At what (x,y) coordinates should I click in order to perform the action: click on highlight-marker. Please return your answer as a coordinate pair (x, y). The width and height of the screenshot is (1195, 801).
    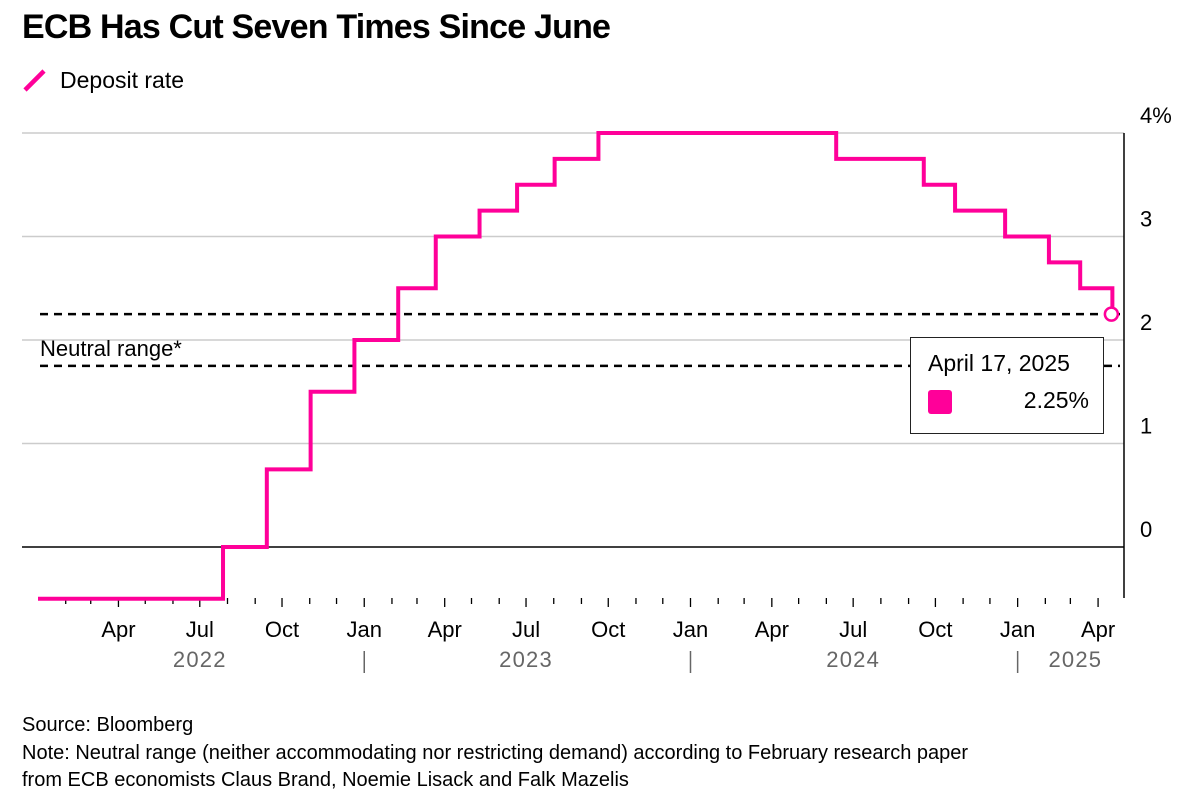
    Looking at the image, I should click on (1111, 314).